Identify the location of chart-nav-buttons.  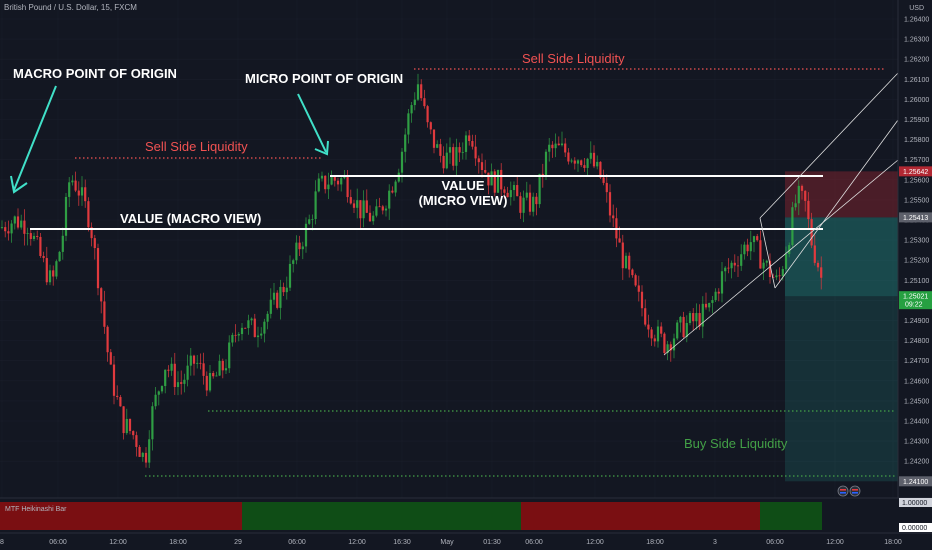
(849, 491).